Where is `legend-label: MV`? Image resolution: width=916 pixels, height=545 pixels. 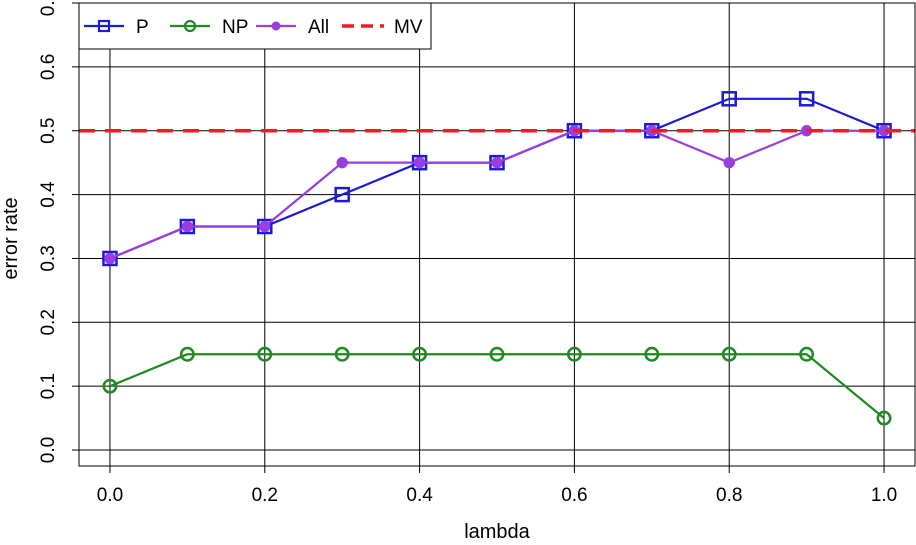 legend-label: MV is located at coordinates (408, 27).